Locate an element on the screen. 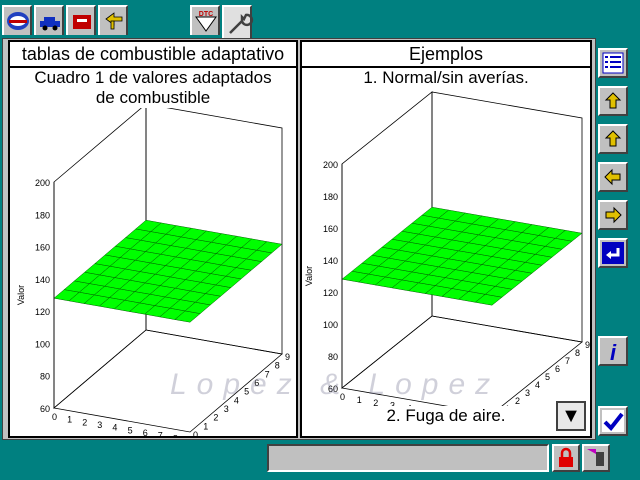  example2-title: 2. Fuga de aire. is located at coordinates (446, 415).